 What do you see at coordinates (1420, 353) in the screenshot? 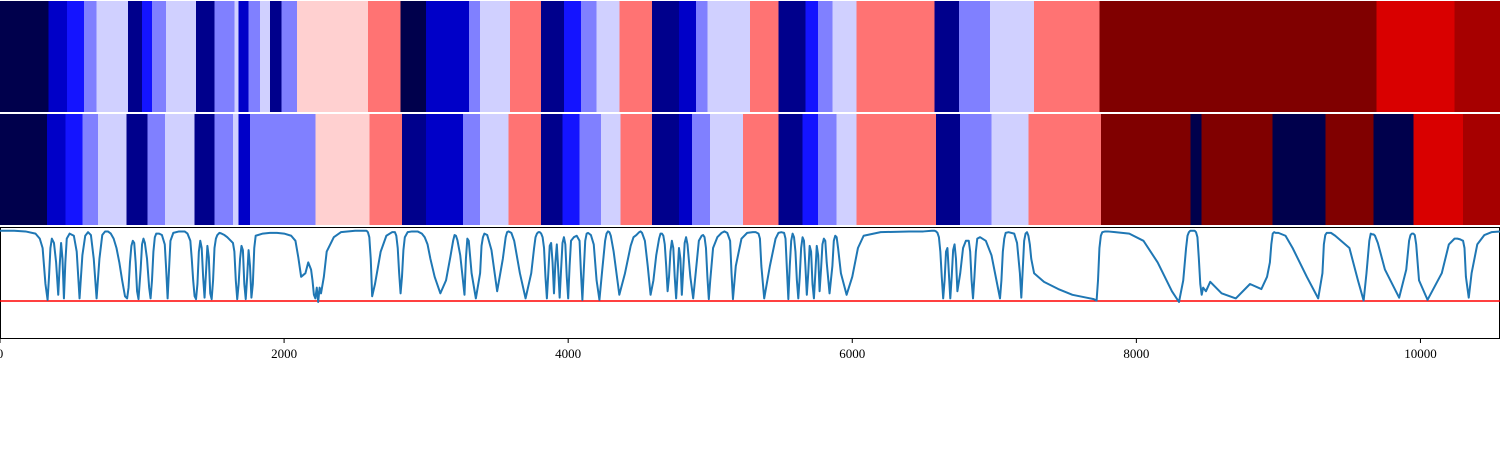
I see `x-tick-label: 10000` at bounding box center [1420, 353].